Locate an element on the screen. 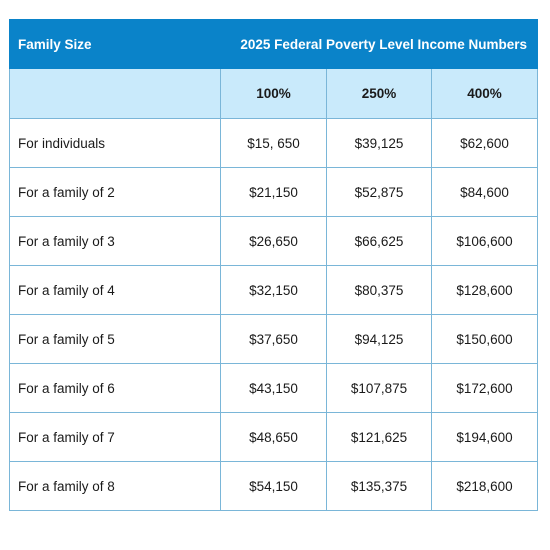 This screenshot has height=550, width=550. value-250: $66,625 is located at coordinates (379, 241).